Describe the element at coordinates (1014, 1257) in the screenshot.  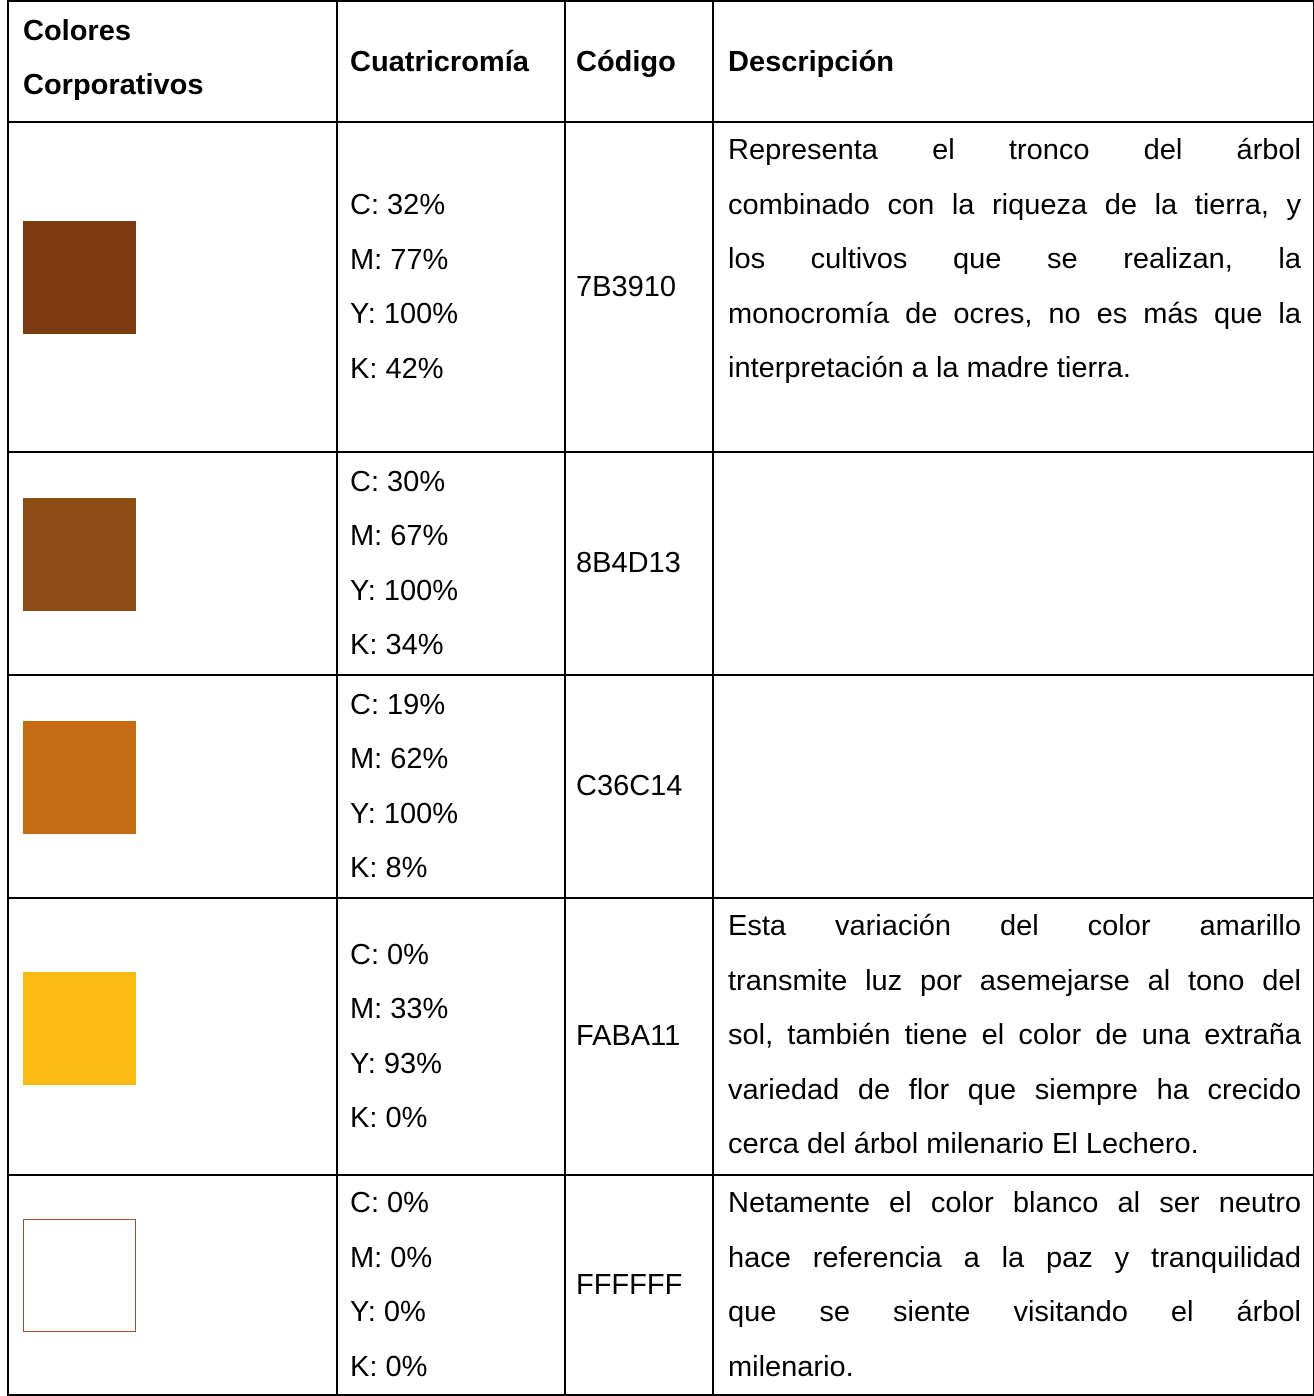
I see `description-line: hace referencia a la paz y tranquilidad` at that location.